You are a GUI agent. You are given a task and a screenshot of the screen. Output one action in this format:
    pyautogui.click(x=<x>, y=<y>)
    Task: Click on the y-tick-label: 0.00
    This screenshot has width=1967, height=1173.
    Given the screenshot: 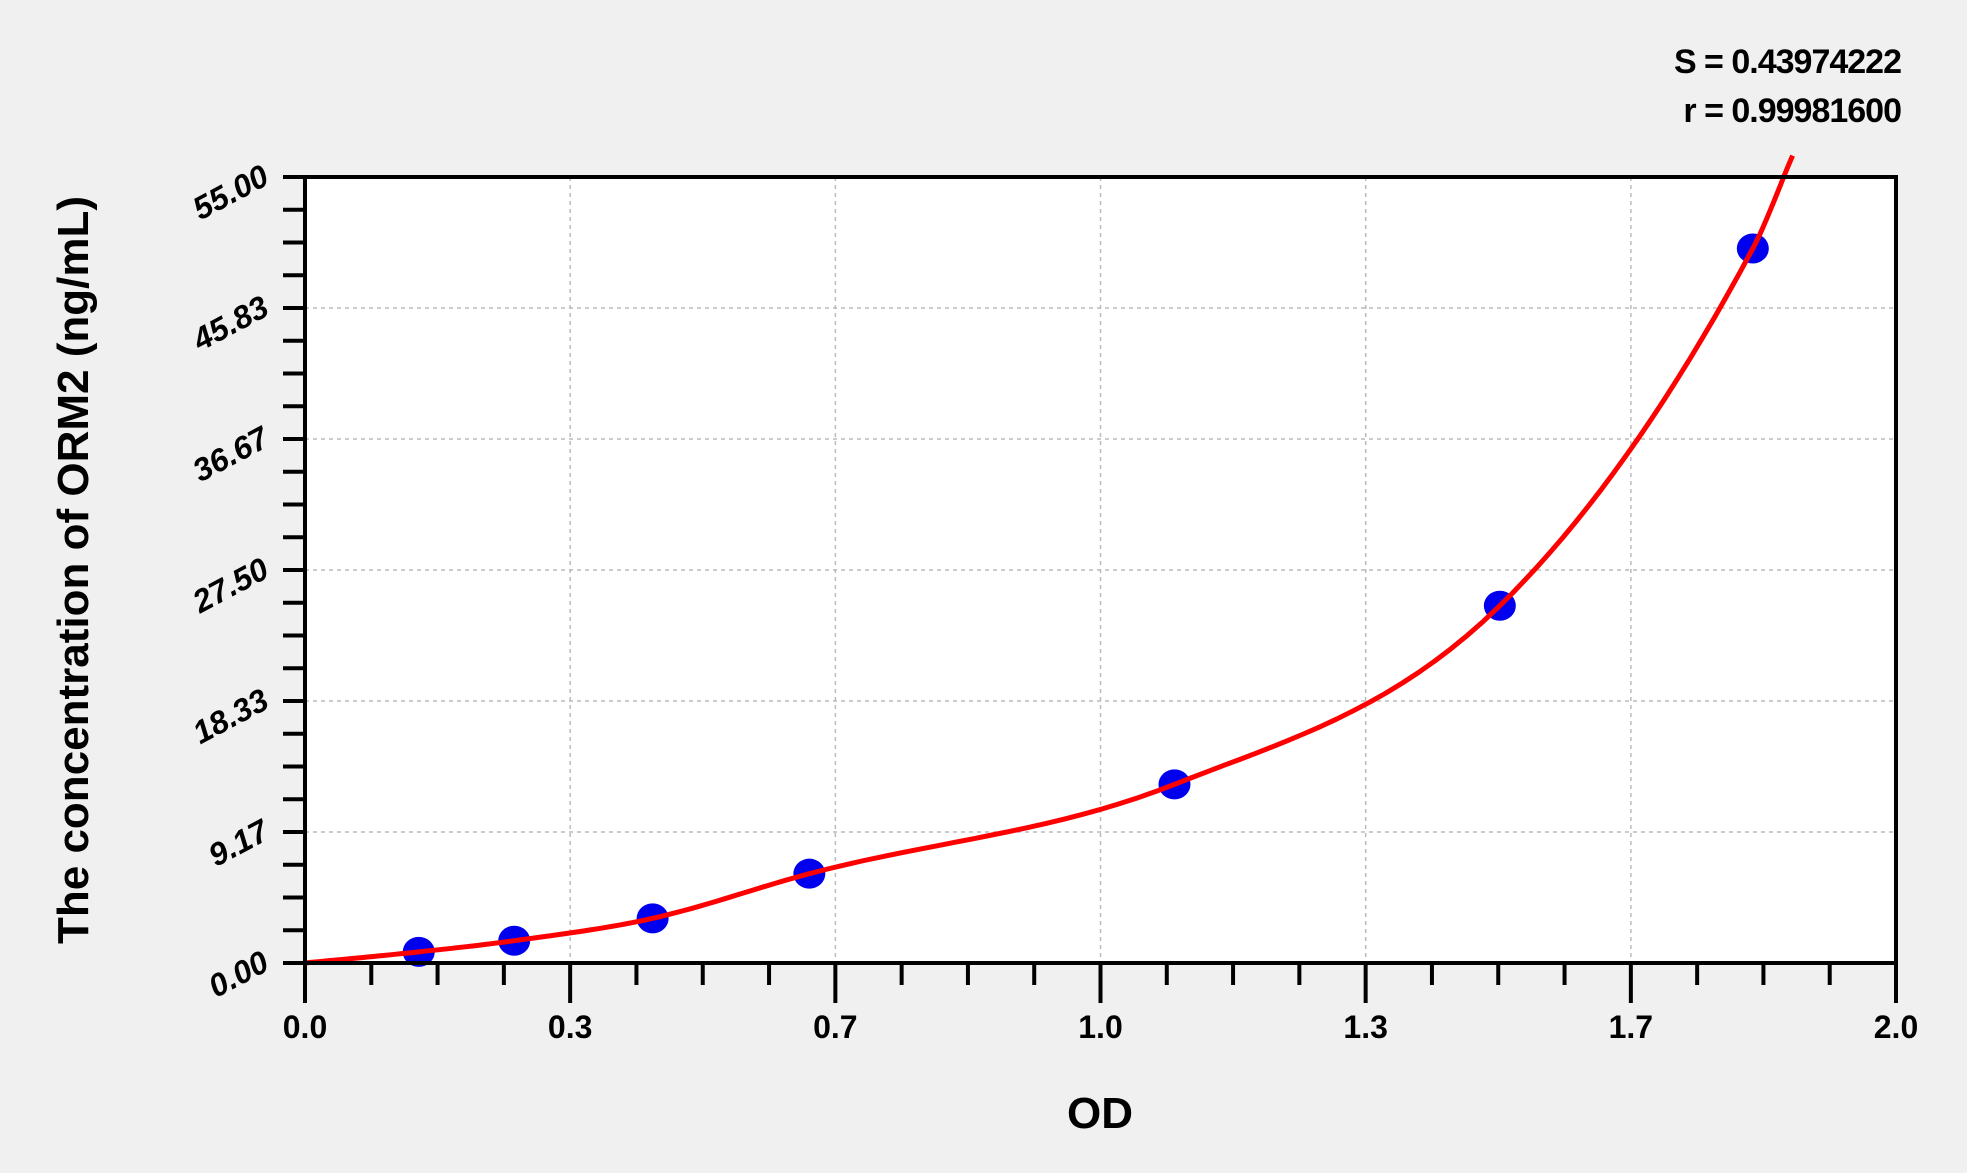 What is the action you would take?
    pyautogui.click(x=238, y=973)
    